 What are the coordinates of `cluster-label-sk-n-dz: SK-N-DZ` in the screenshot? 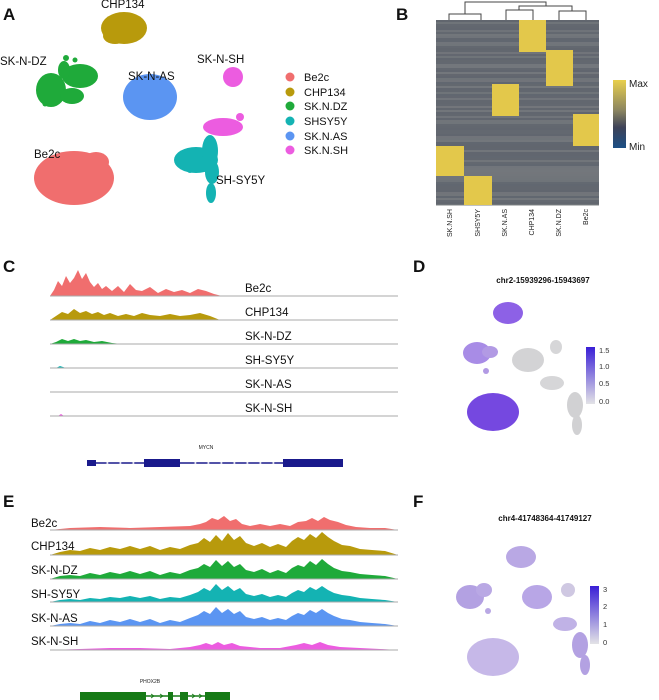 It's located at (23, 62).